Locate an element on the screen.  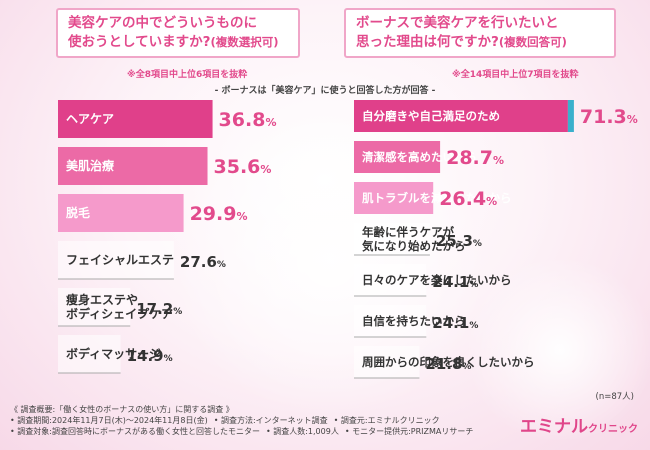
right-question-line2: 思った理由は何ですか? is located at coordinates (427, 42).